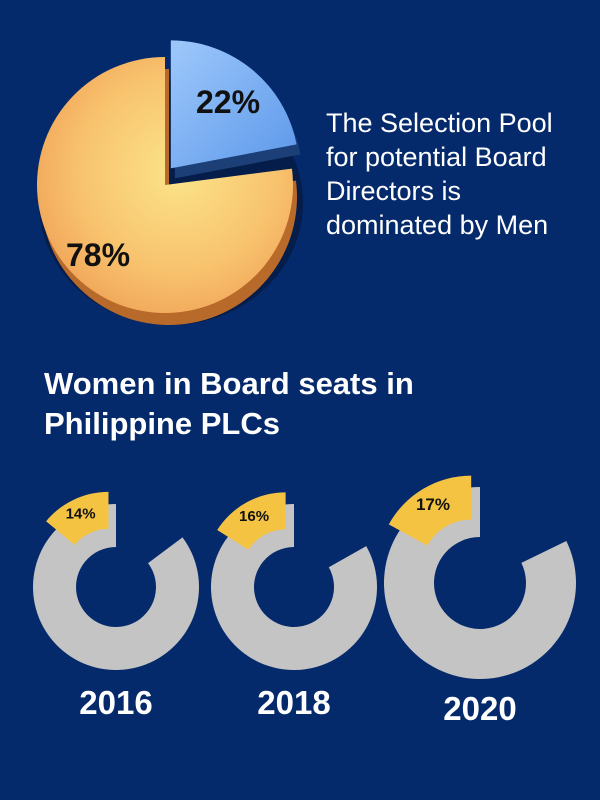  Describe the element at coordinates (98, 255) in the screenshot. I see `pie-label-men: 78%` at that location.